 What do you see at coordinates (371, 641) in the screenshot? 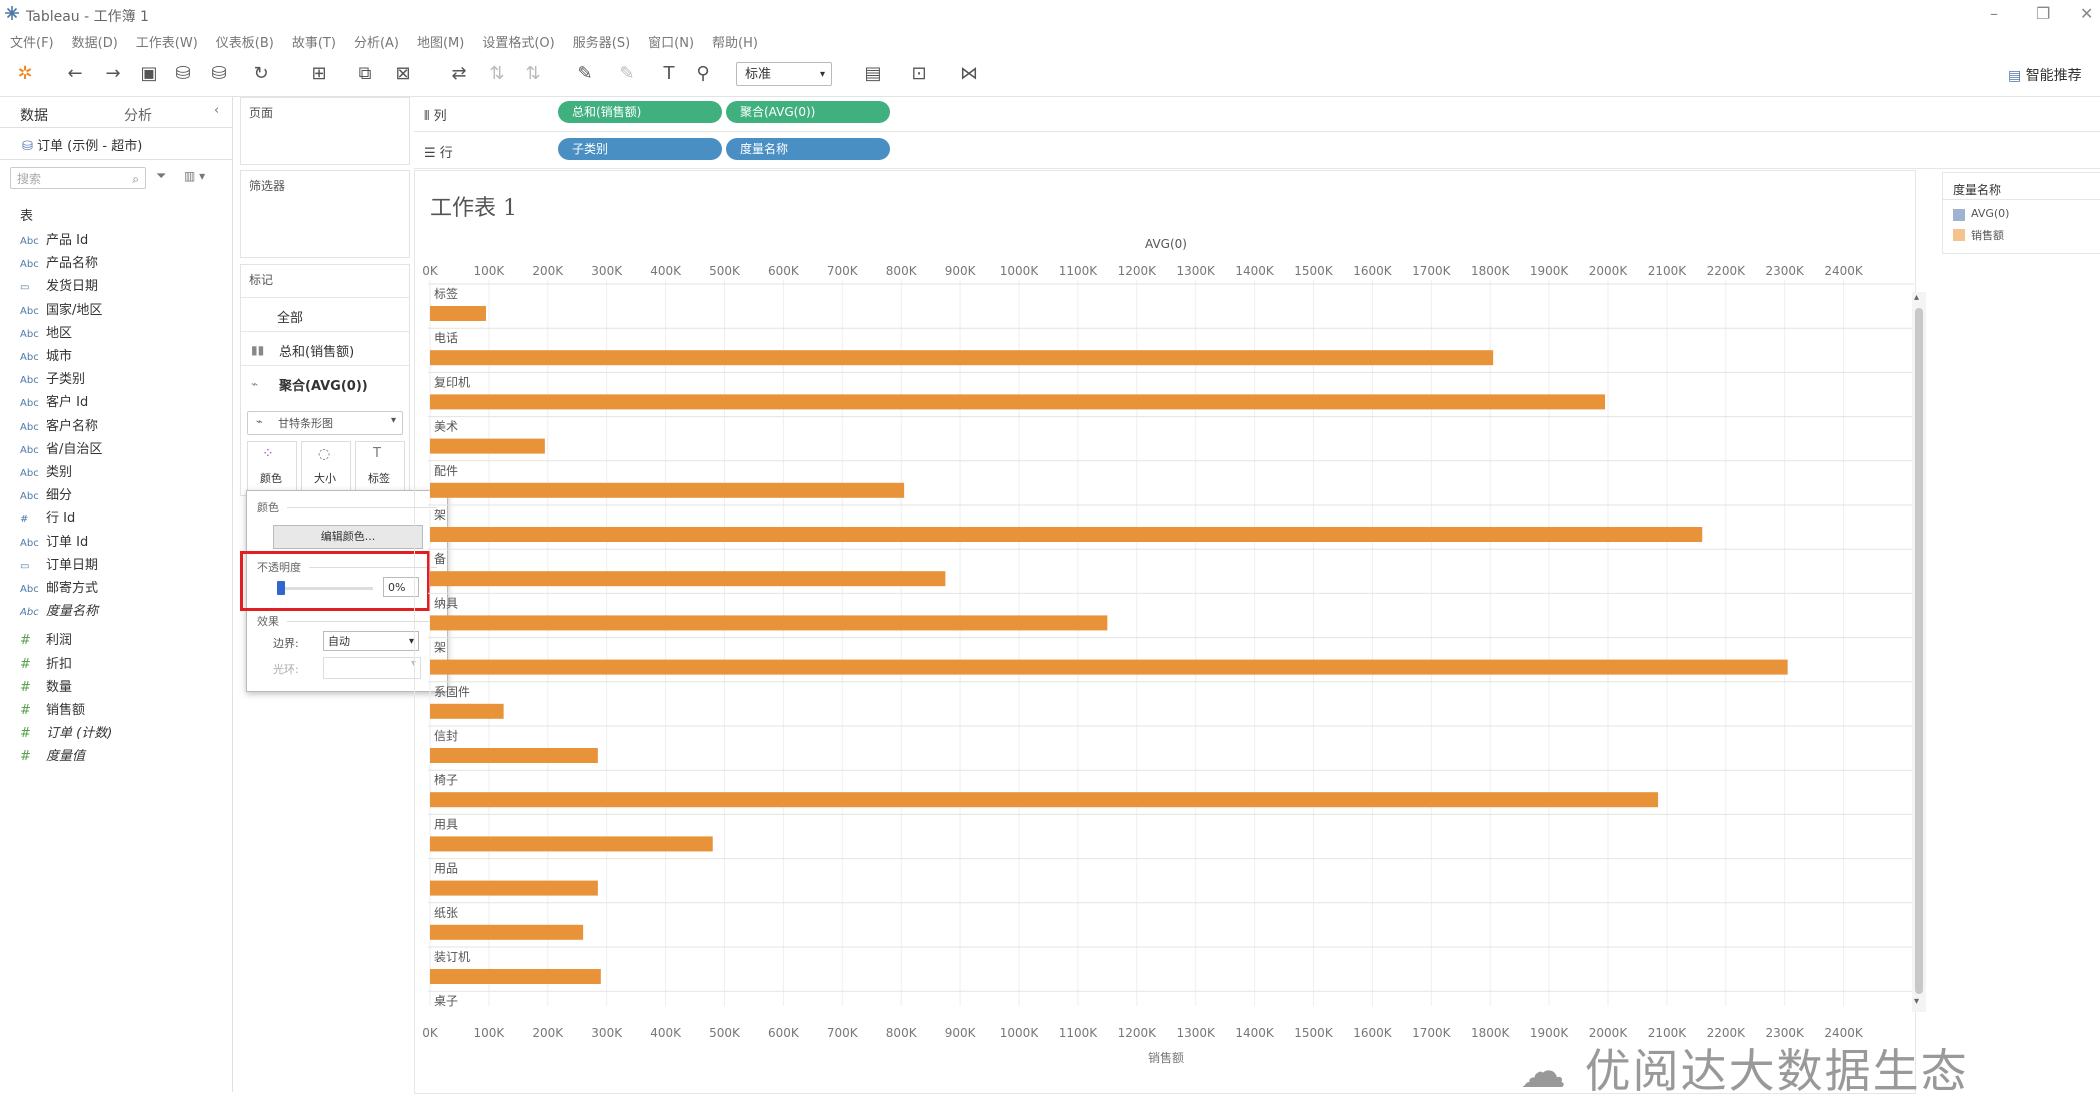
I see `border-select: 自动 ▾` at bounding box center [371, 641].